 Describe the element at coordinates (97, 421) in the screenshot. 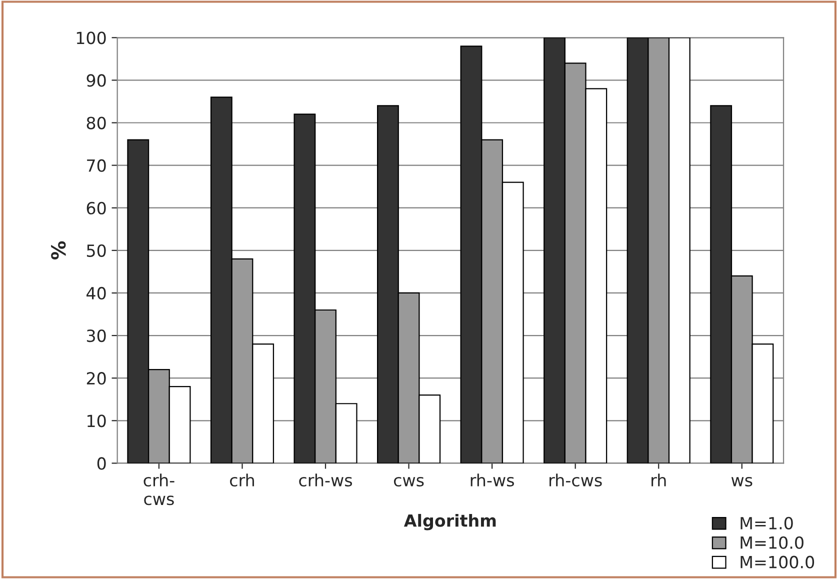

I see `y-tick-label: 10` at that location.